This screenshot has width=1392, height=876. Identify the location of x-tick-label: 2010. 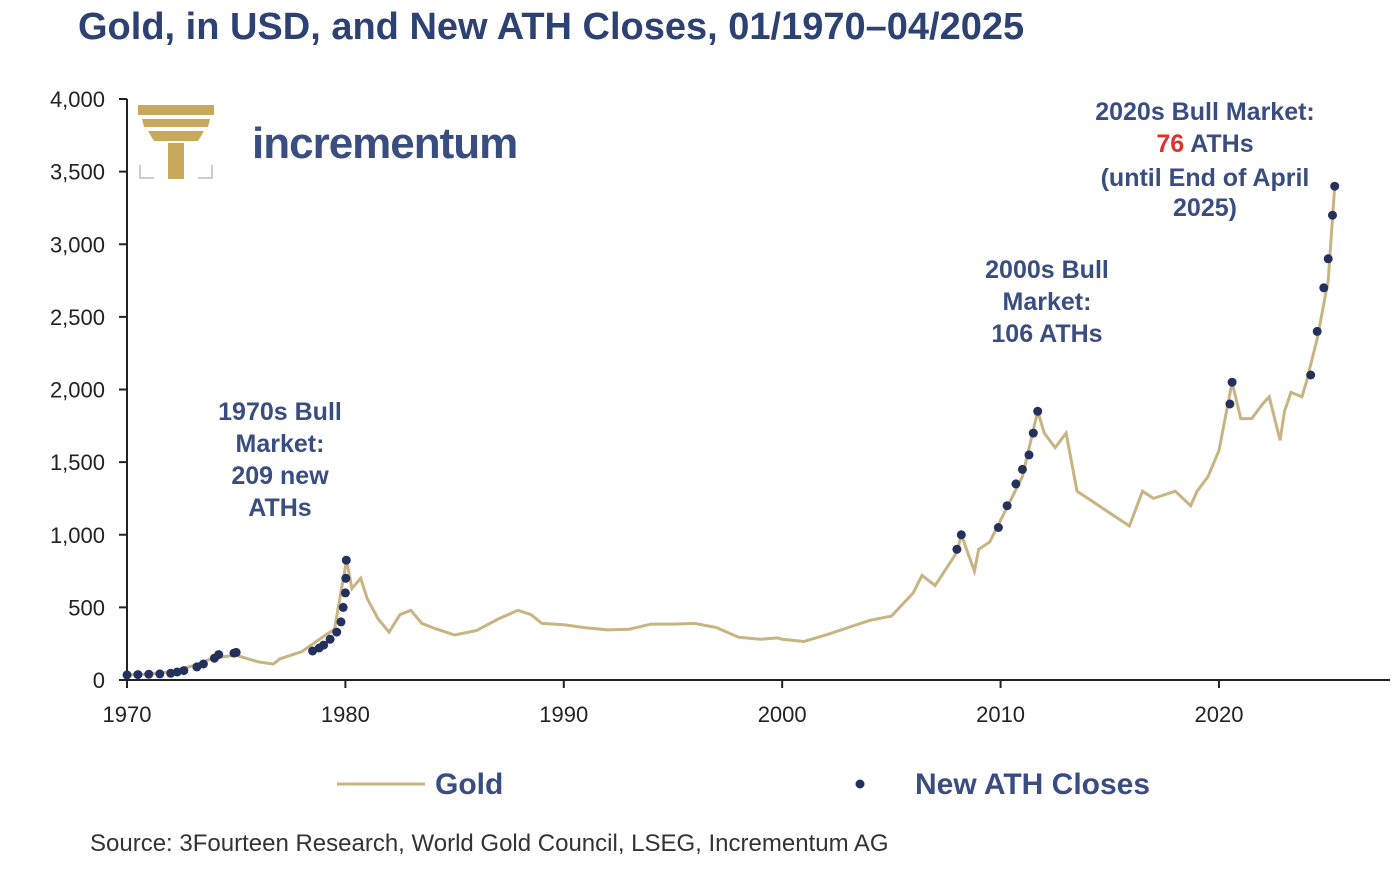
(1000, 714).